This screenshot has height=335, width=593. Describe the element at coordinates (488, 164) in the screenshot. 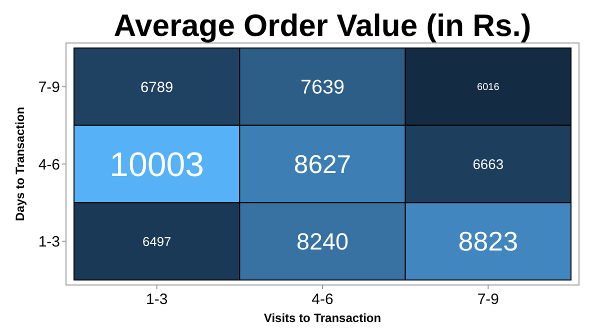

I see `data-label: 6663` at that location.